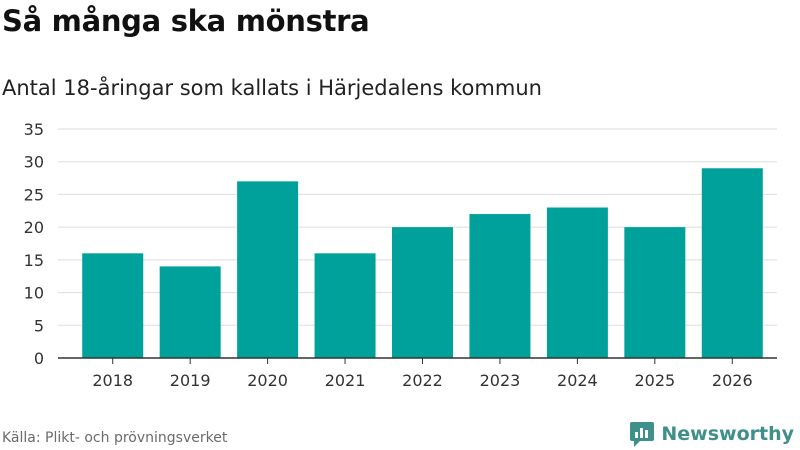  I want to click on x-tick-label: 2020, so click(267, 380).